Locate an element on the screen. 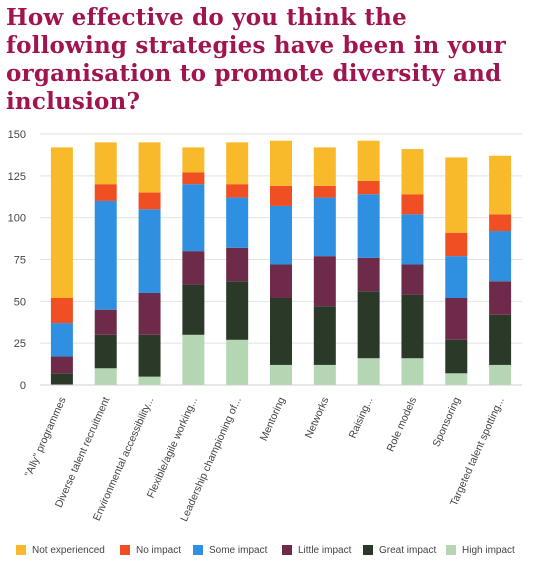  y-tick-label: 125 is located at coordinates (17, 177).